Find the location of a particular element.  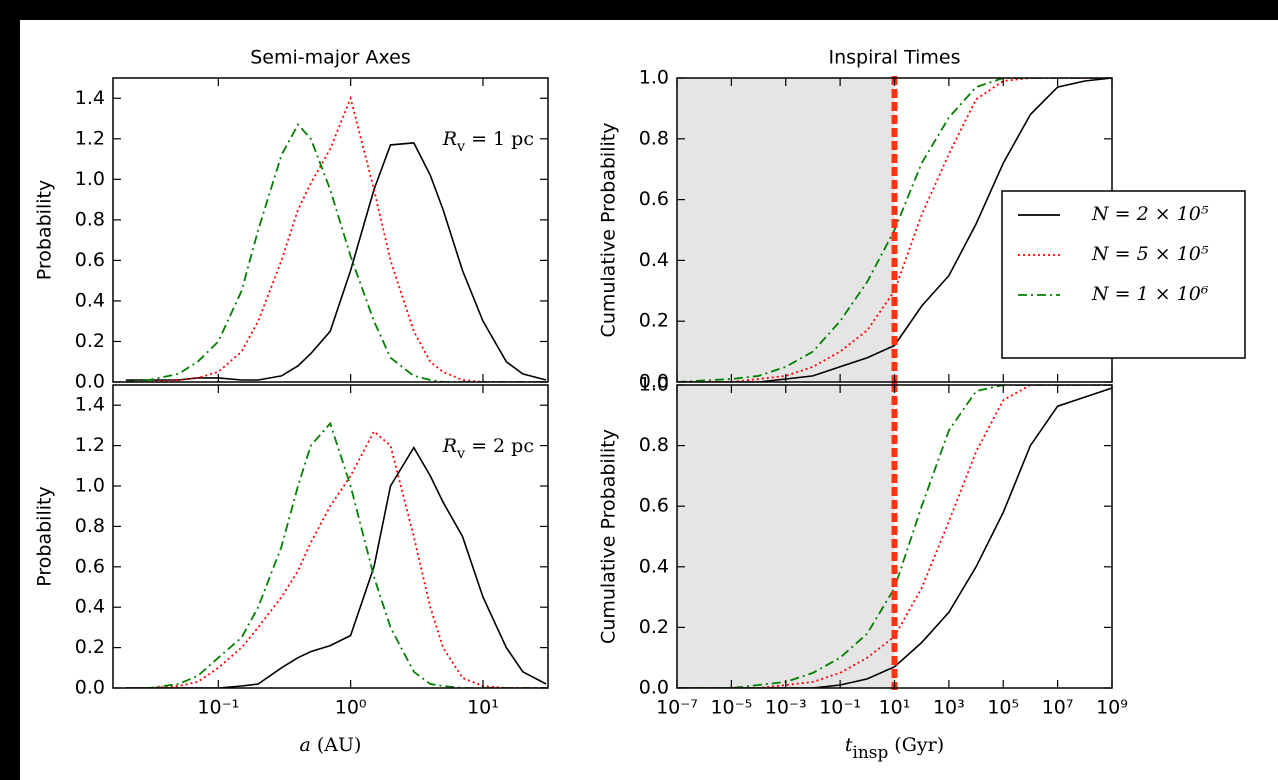

x-tick-label: 10⁷ is located at coordinates (1058, 708).